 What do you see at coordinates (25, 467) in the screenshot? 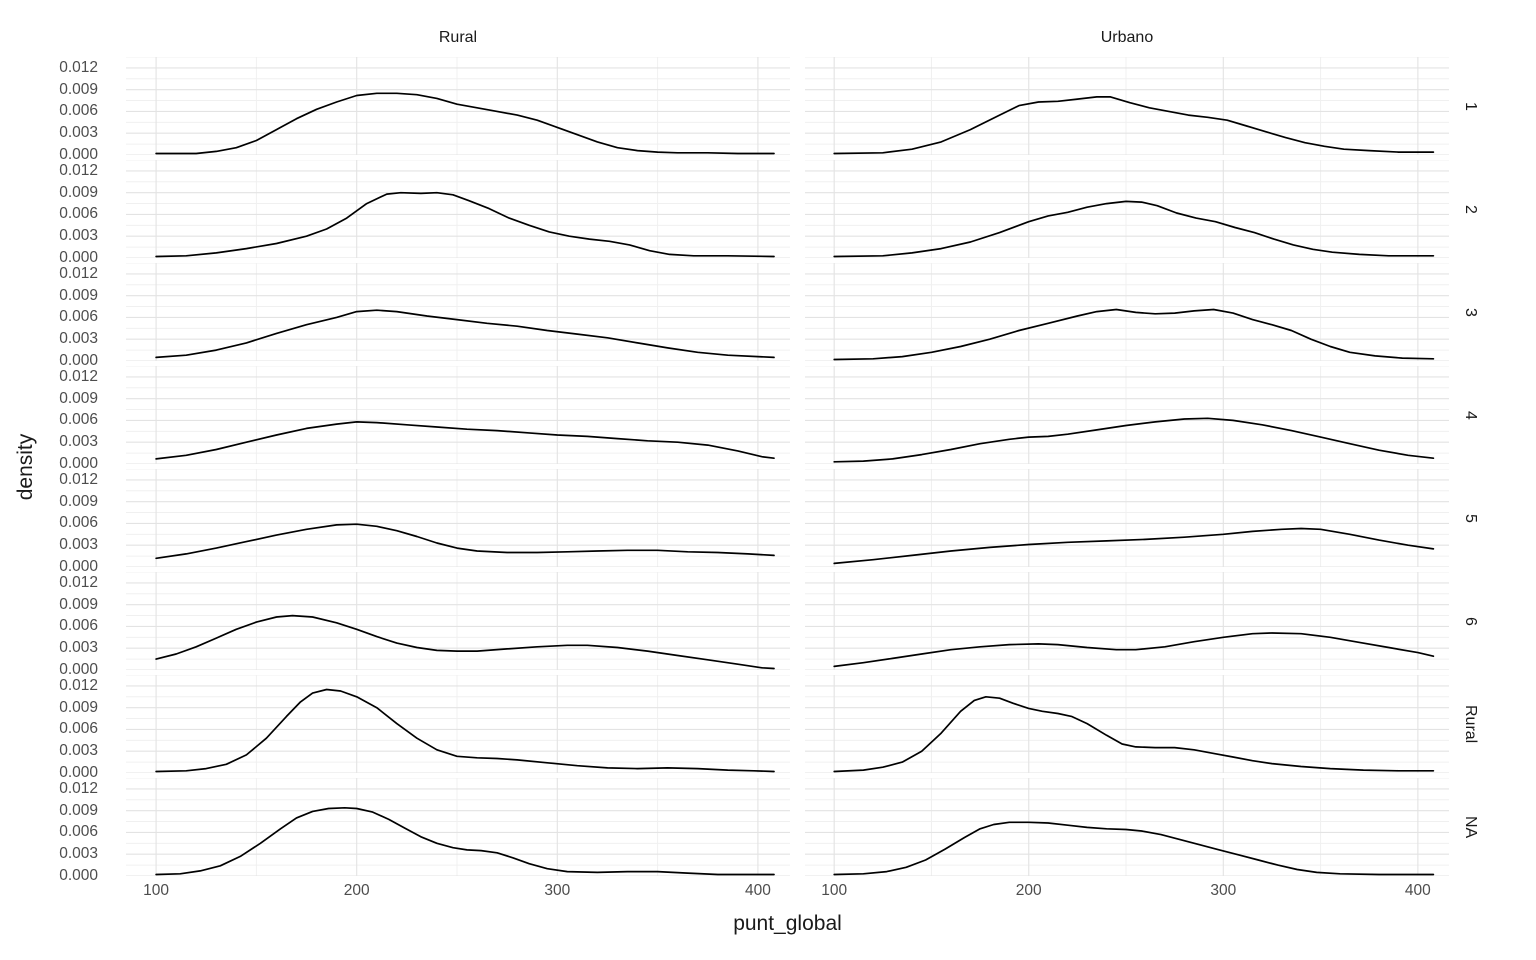
I see `y-axis-title: density` at bounding box center [25, 467].